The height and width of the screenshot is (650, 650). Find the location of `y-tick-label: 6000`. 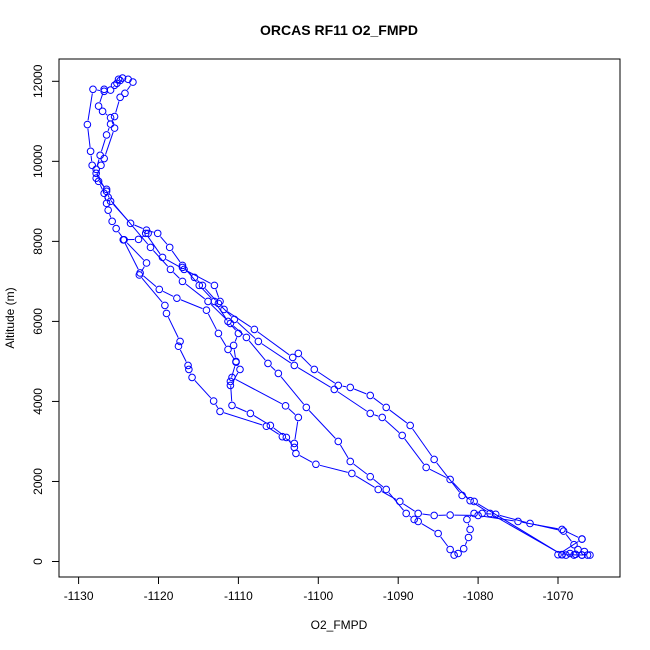

y-tick-label: 6000 is located at coordinates (38, 321).